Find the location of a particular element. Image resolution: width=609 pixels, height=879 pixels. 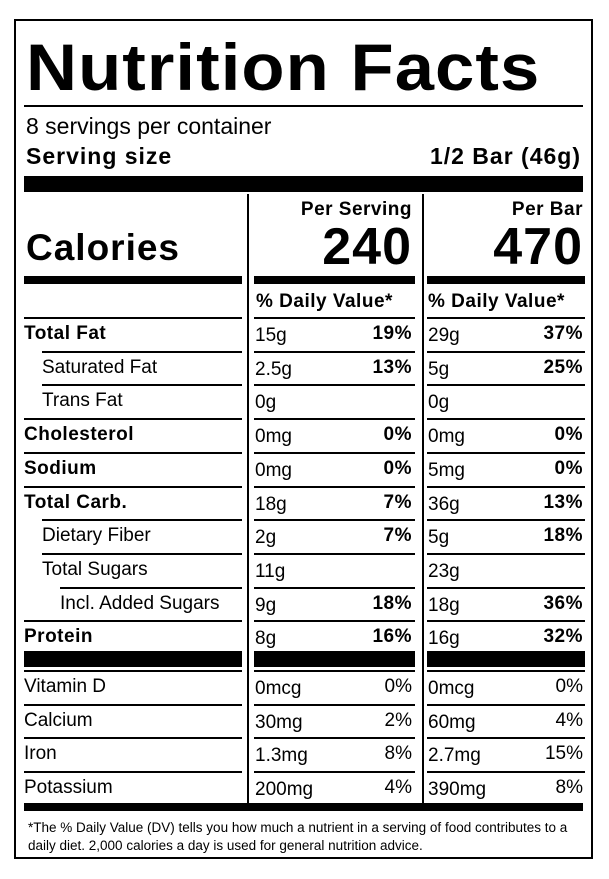

dv-heading-serving: % Daily Value* is located at coordinates (324, 301).